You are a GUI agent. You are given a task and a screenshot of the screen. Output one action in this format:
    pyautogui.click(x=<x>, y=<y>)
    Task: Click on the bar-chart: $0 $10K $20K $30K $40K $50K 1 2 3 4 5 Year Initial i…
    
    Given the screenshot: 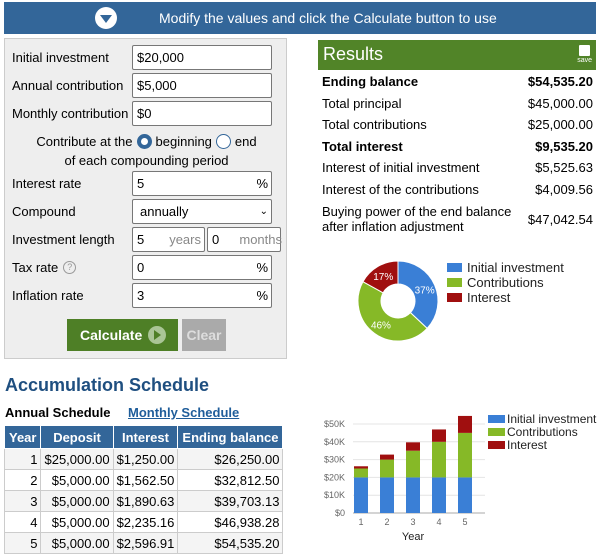 What is the action you would take?
    pyautogui.click(x=460, y=477)
    